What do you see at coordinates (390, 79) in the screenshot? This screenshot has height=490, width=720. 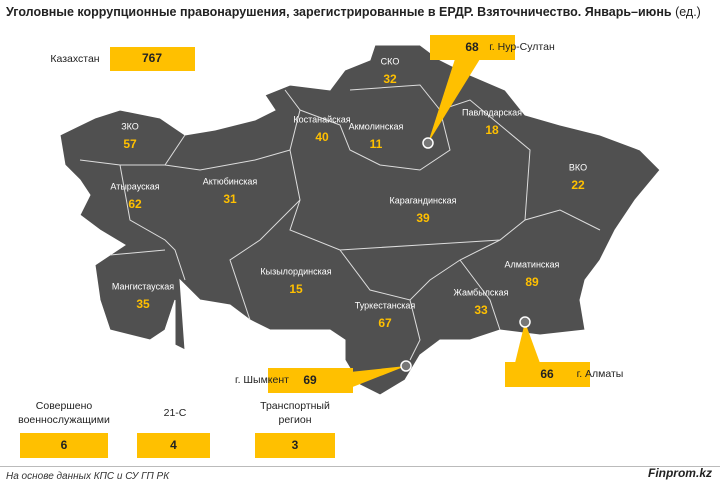 I see `region-value: 32` at bounding box center [390, 79].